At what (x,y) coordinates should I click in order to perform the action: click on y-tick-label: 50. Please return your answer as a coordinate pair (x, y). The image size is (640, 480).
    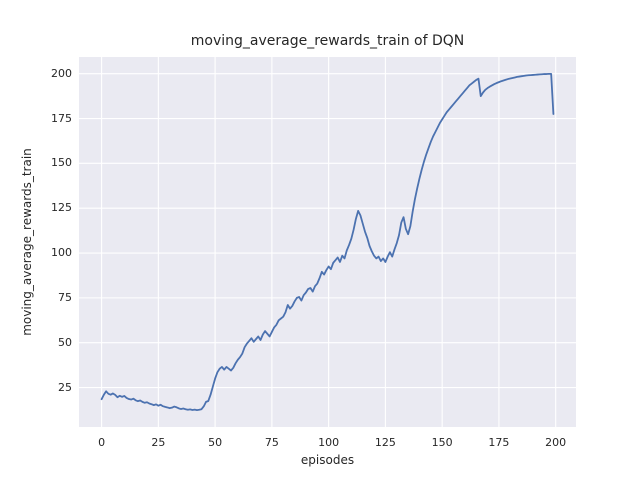
    Looking at the image, I should click on (65, 342).